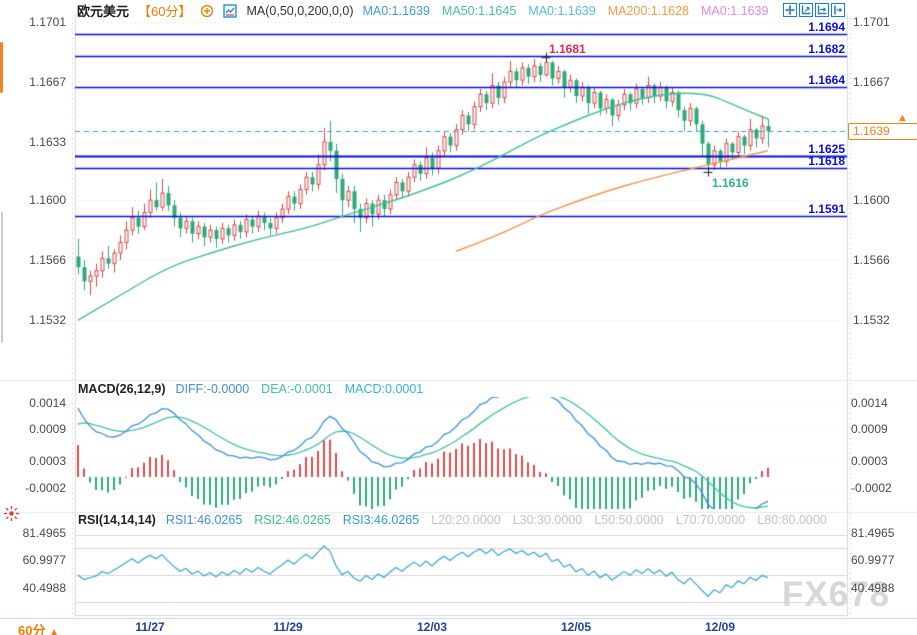 This screenshot has width=917, height=635. I want to click on price-axis-label-left: 1.1566, so click(47, 260).